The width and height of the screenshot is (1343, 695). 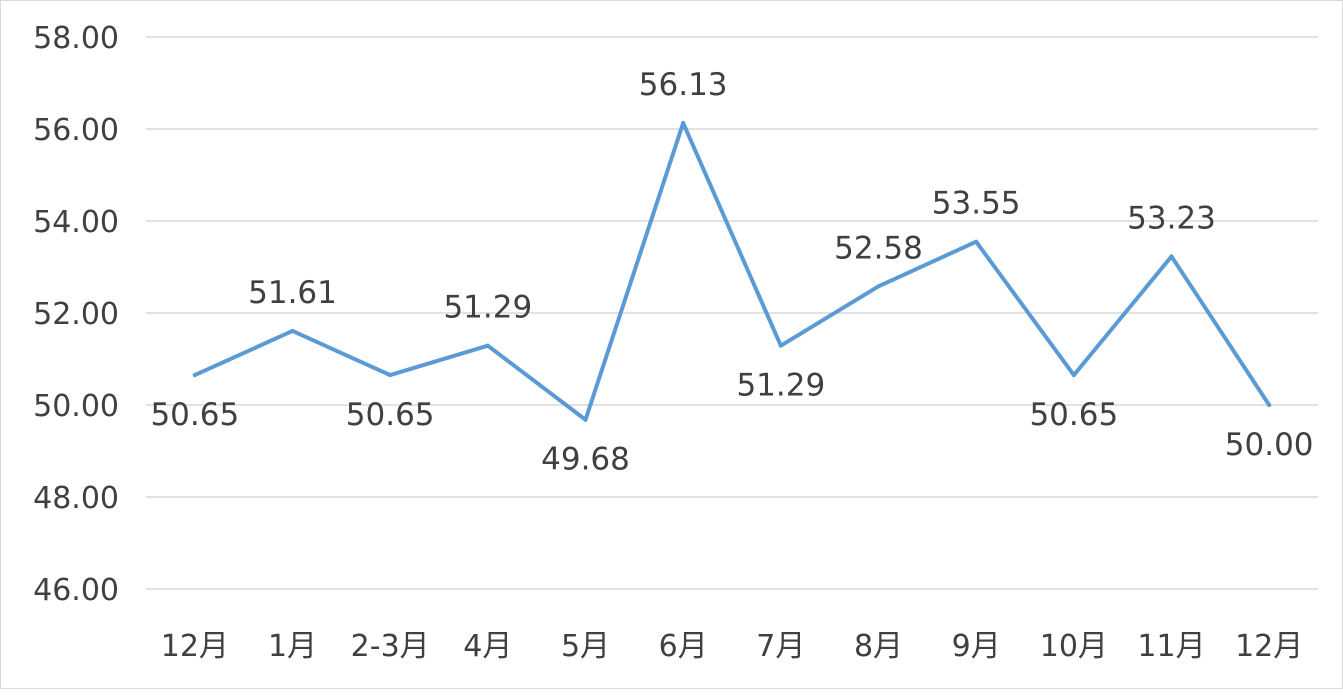 I want to click on x-tick-label: 1月, so click(x=292, y=646).